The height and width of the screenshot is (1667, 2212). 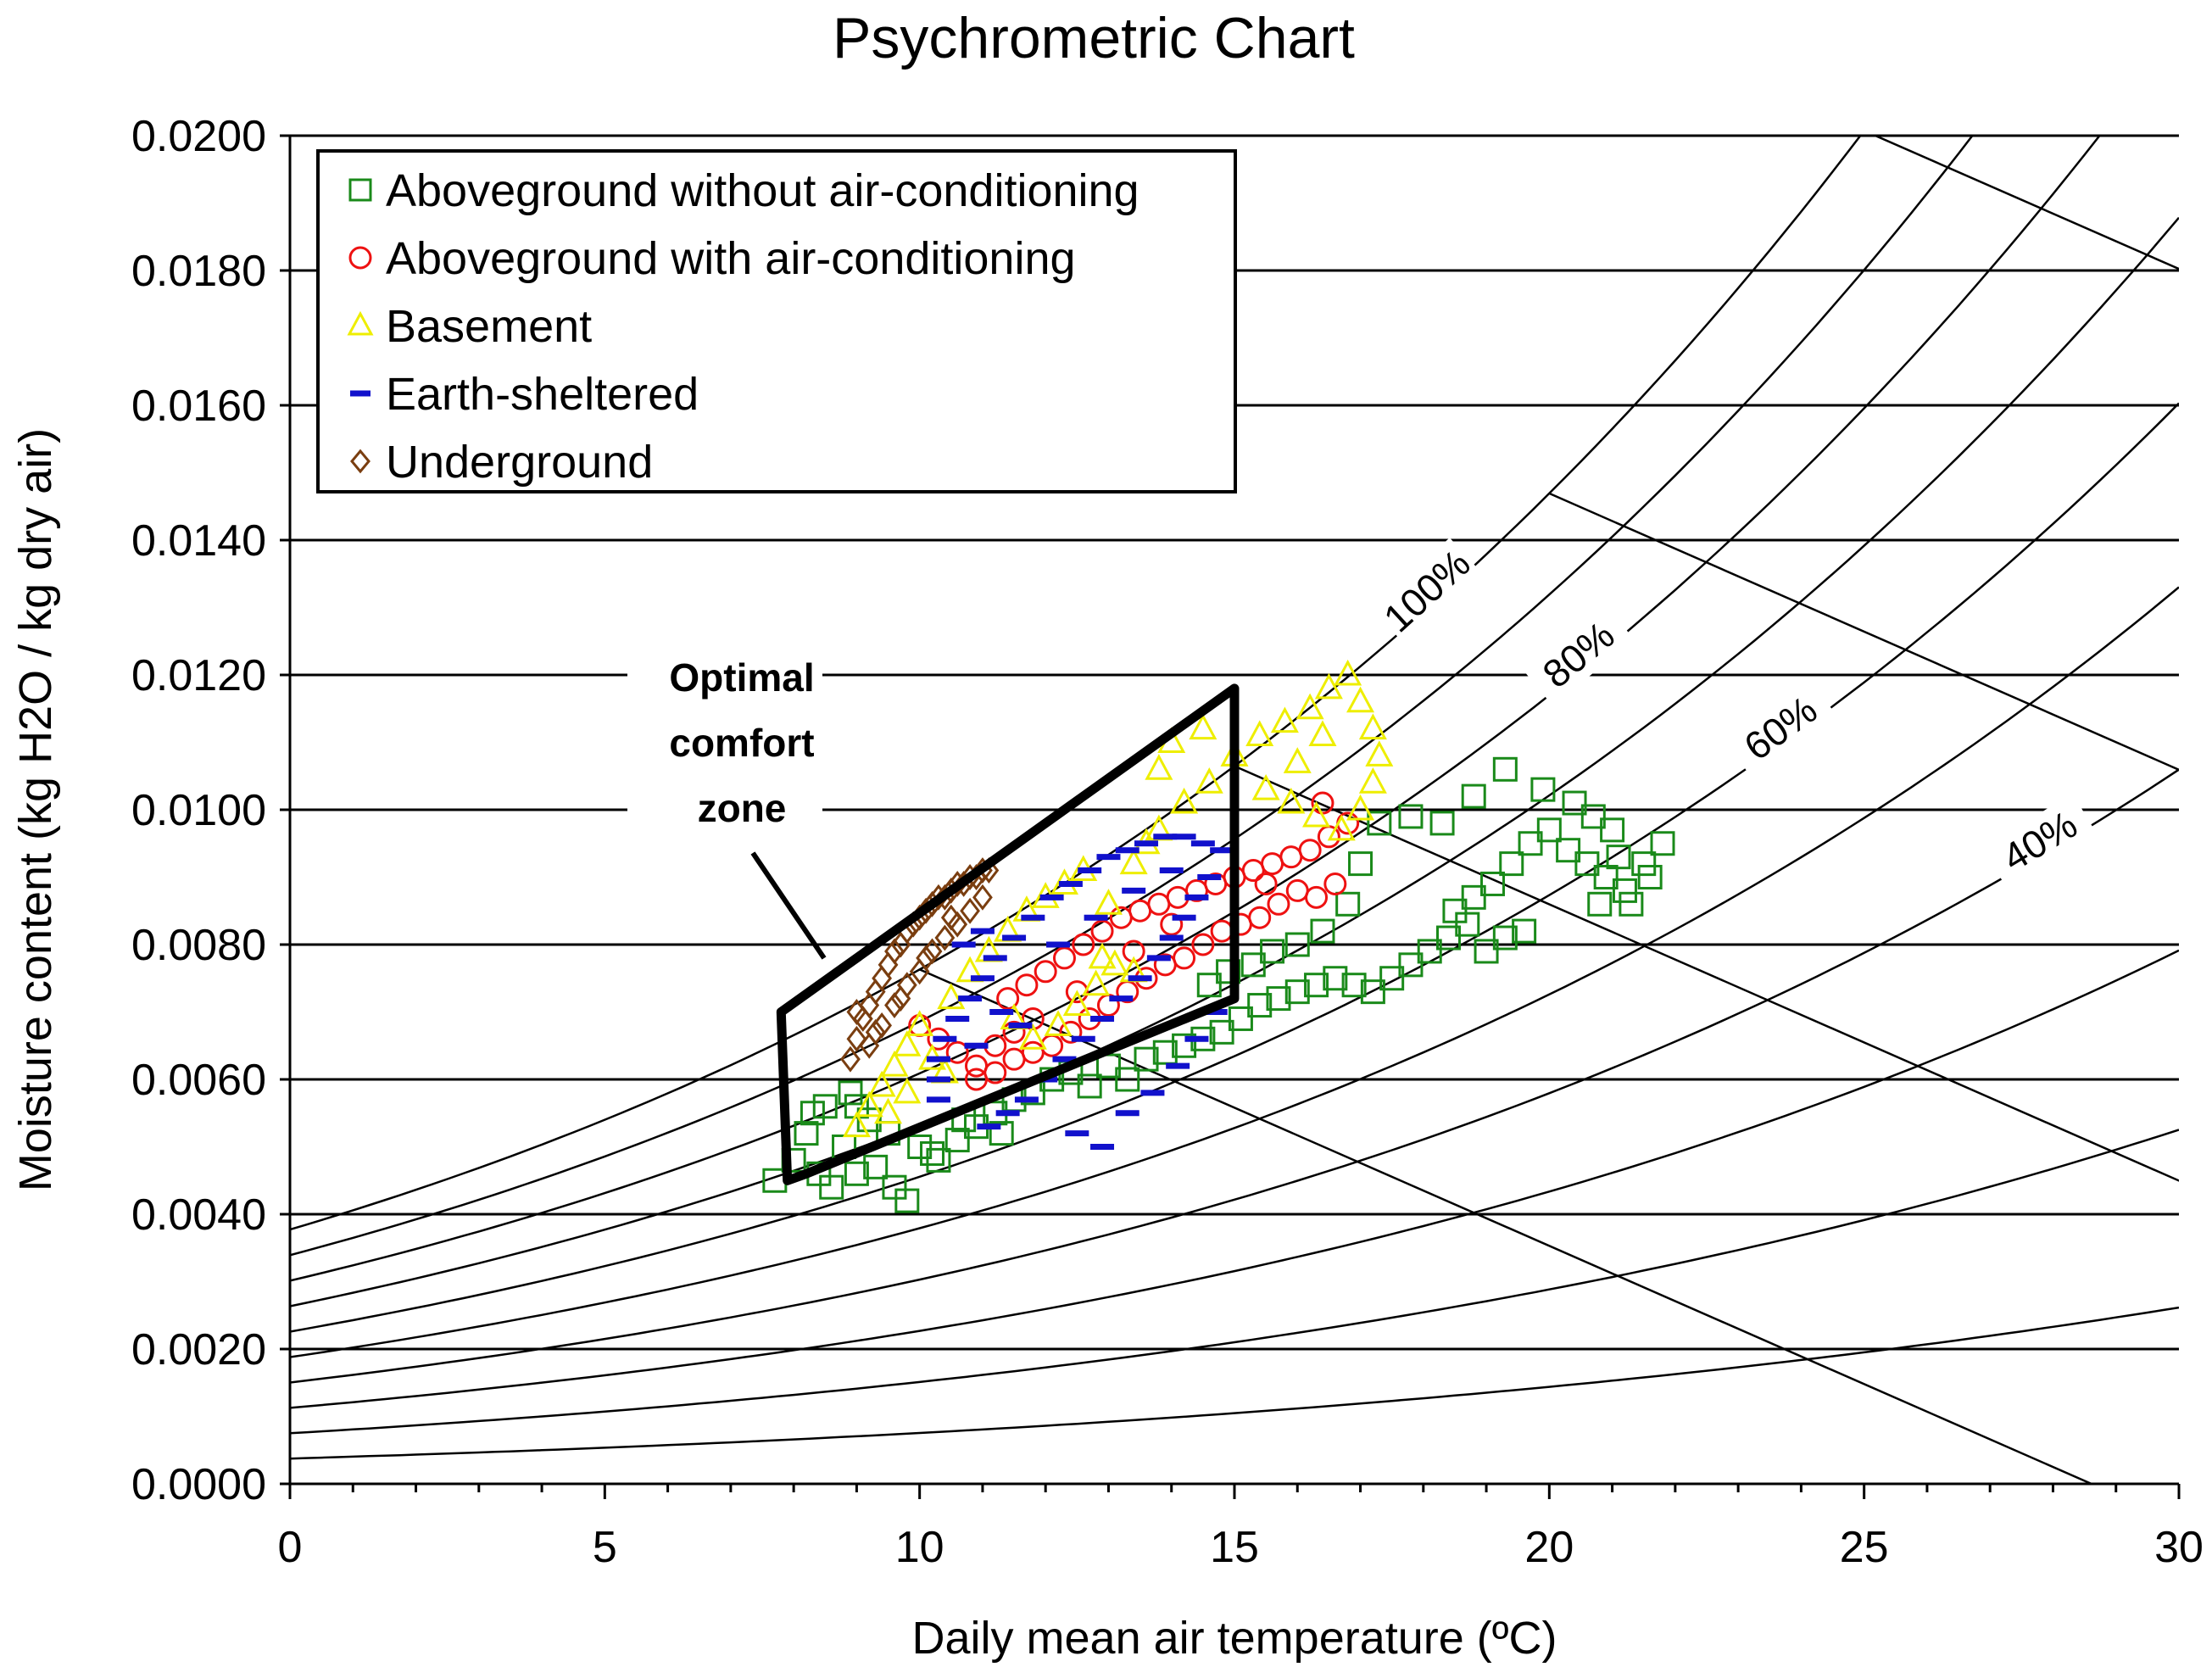 What do you see at coordinates (1864, 1548) in the screenshot?
I see `x-tick-label: 25` at bounding box center [1864, 1548].